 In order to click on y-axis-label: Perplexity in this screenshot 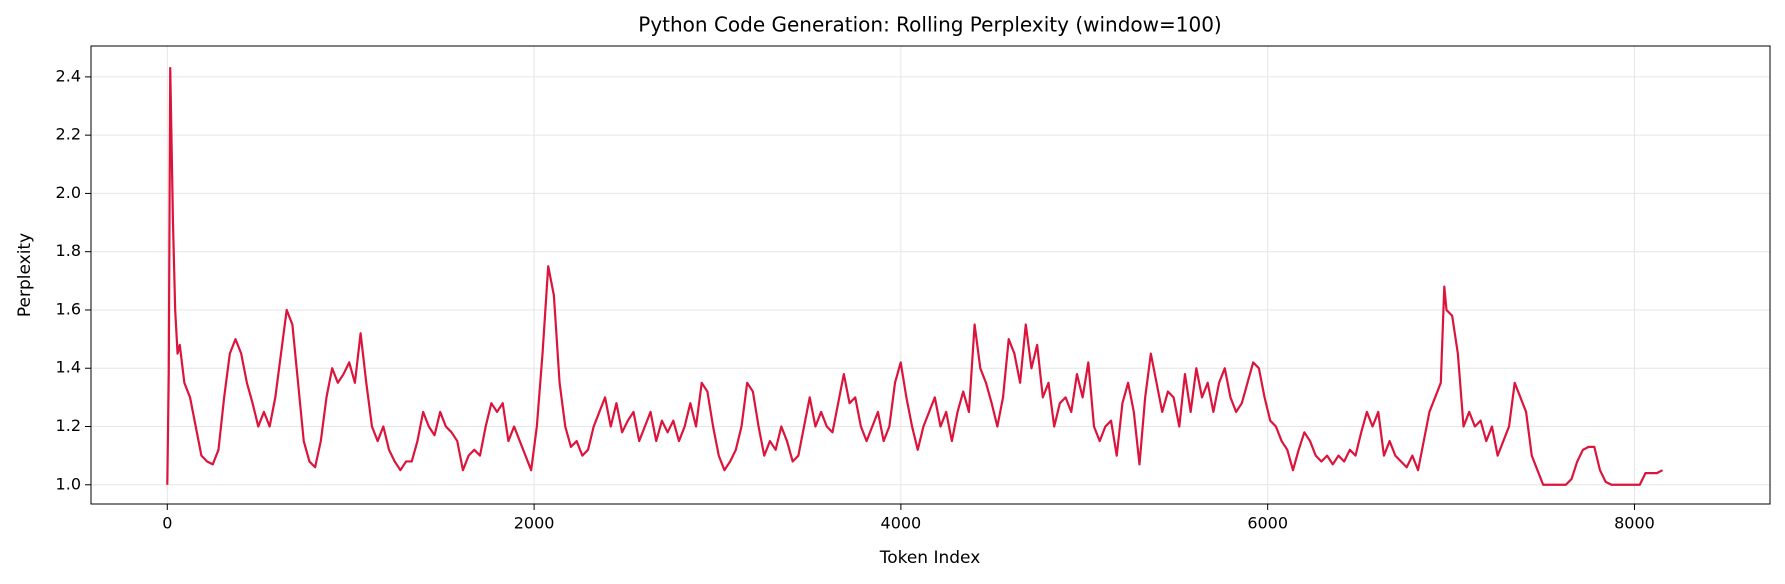, I will do `click(25, 275)`.